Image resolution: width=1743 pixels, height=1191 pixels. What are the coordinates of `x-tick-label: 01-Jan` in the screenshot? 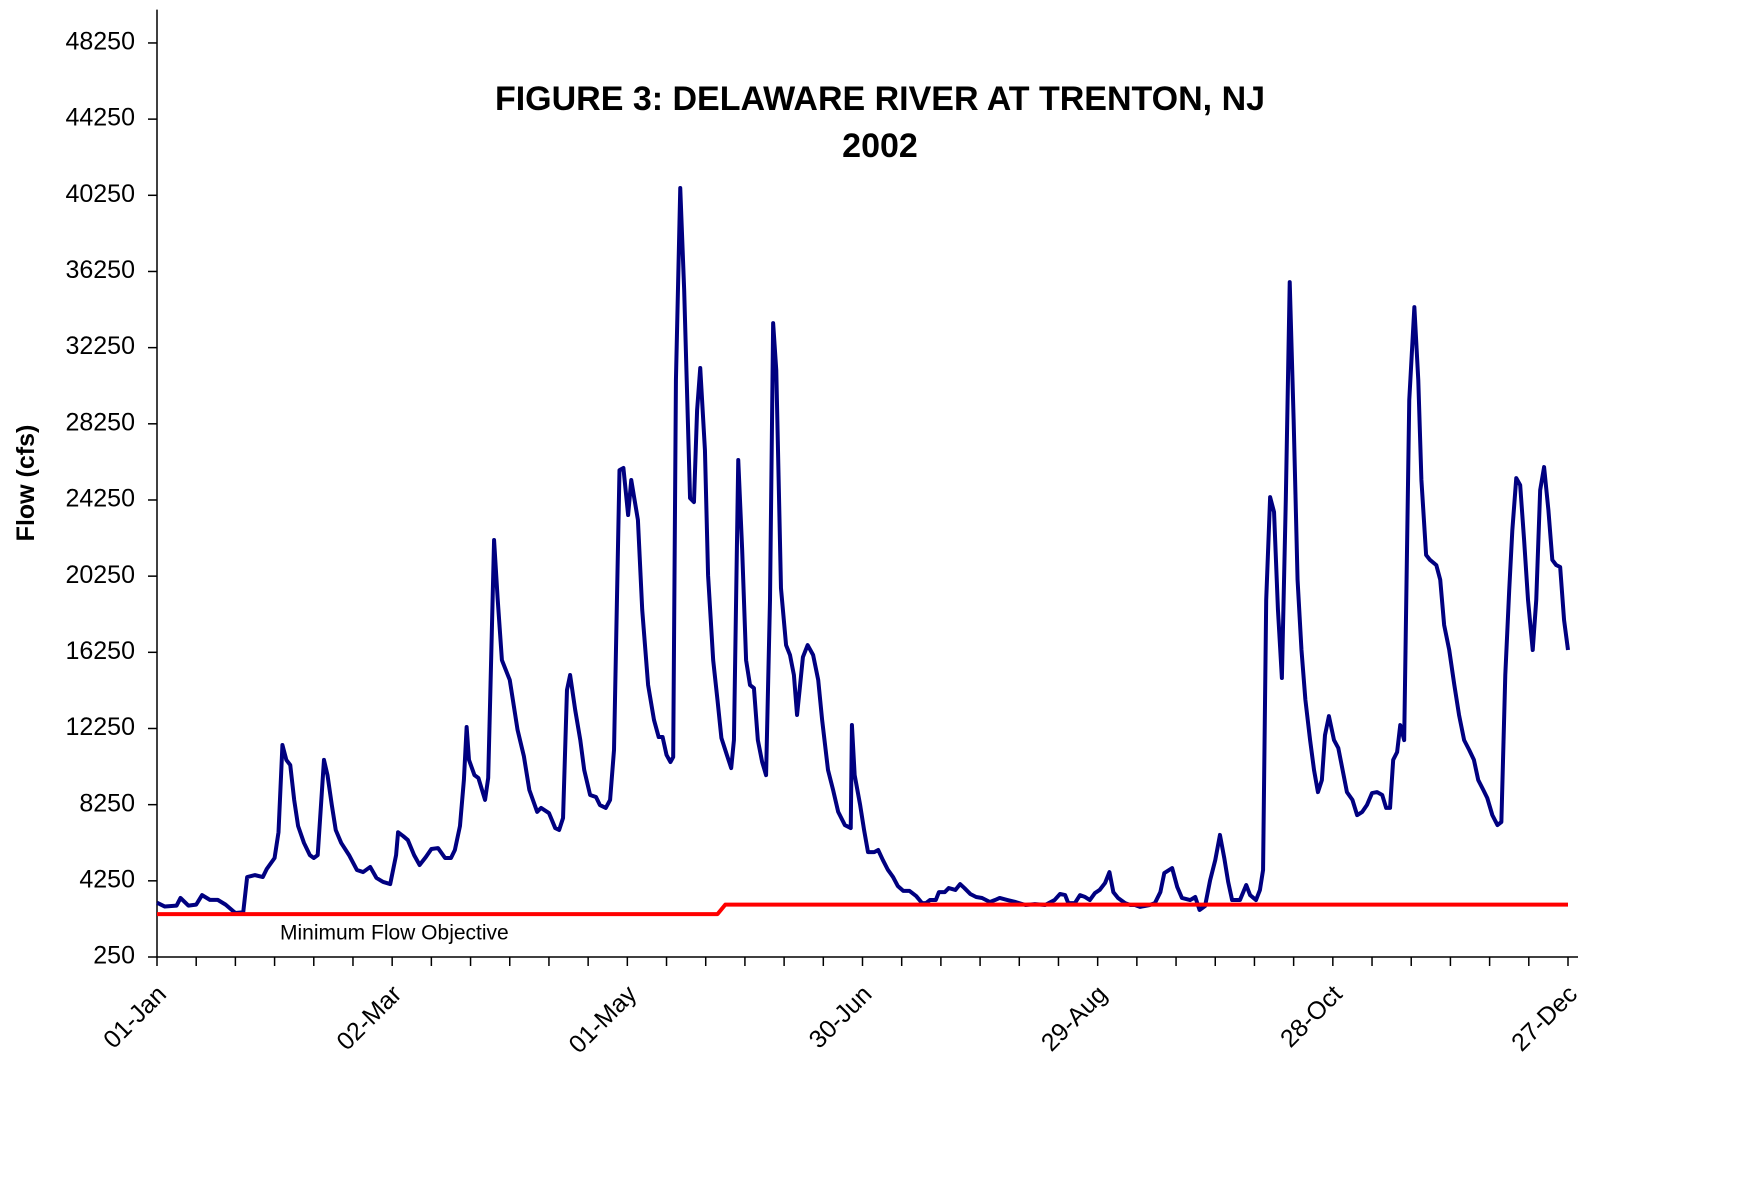 It's located at (135, 1017).